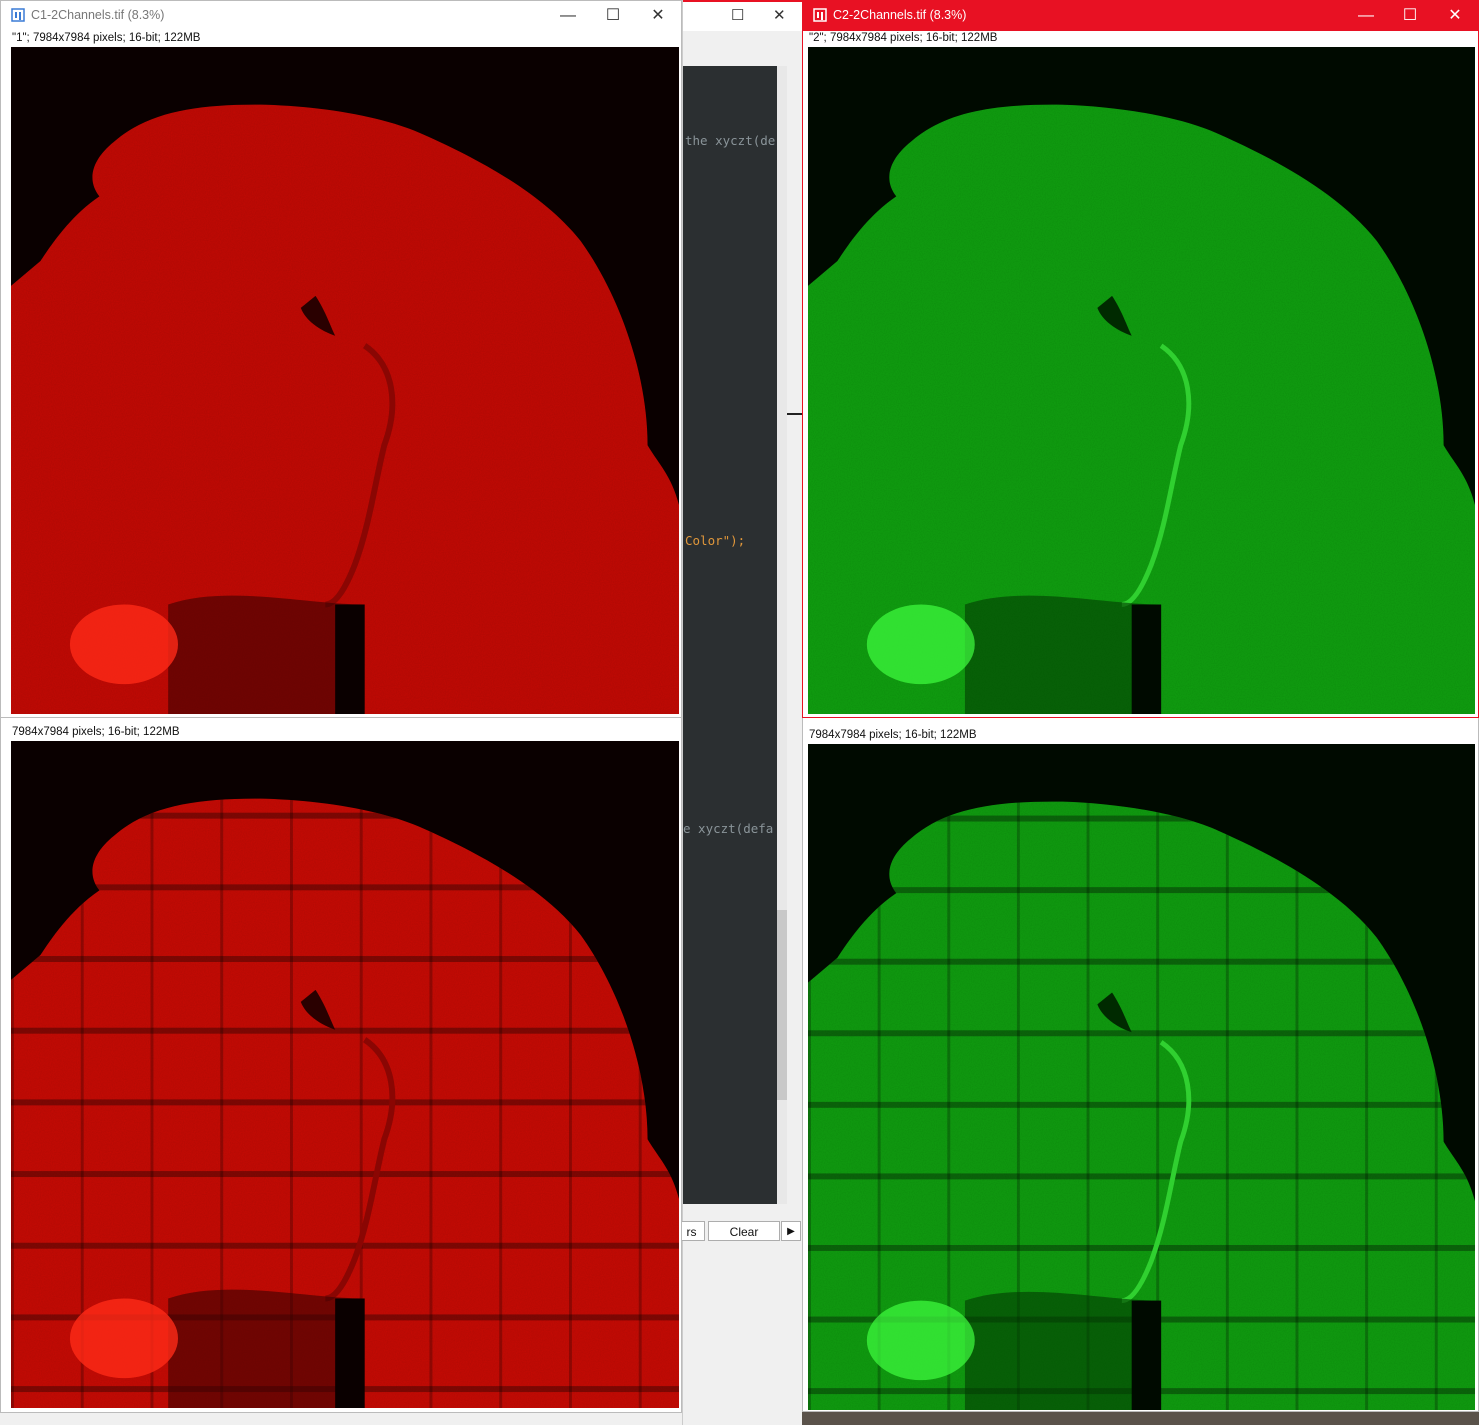  I want to click on editor-titlebar: ☐ ✕, so click(743, 15).